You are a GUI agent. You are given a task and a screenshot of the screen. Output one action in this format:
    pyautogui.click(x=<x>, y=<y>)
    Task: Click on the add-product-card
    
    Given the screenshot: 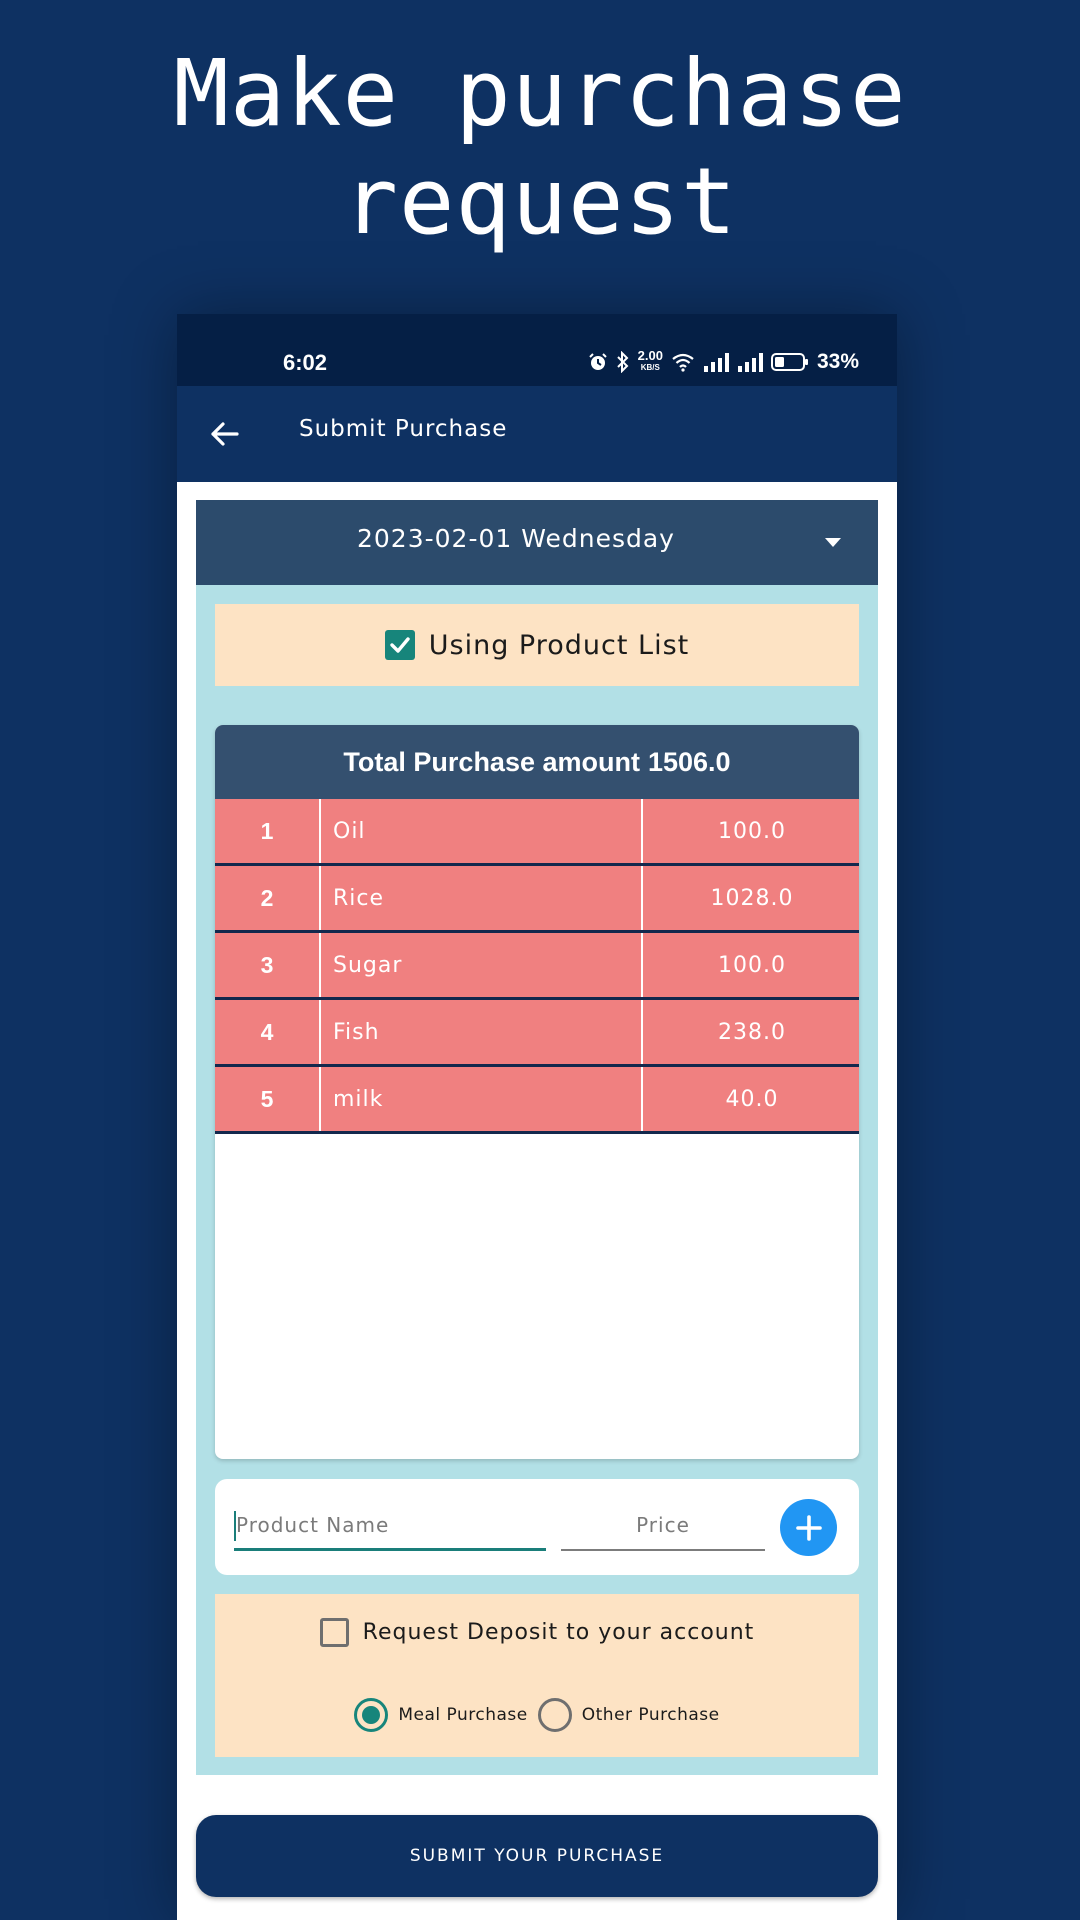 What is the action you would take?
    pyautogui.click(x=537, y=1527)
    